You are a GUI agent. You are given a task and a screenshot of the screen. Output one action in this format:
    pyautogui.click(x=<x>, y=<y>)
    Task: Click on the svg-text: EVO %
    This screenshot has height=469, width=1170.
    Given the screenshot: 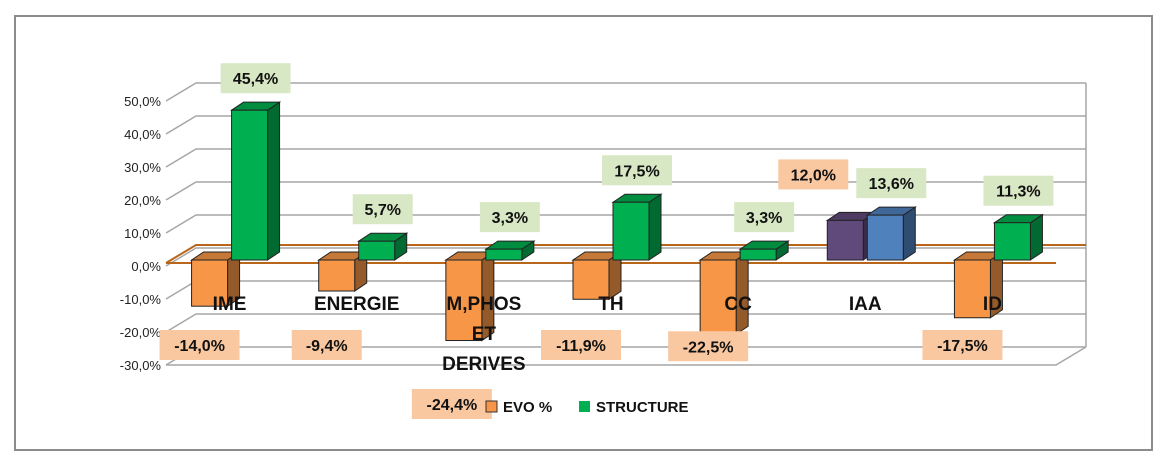 What is the action you would take?
    pyautogui.click(x=527, y=407)
    